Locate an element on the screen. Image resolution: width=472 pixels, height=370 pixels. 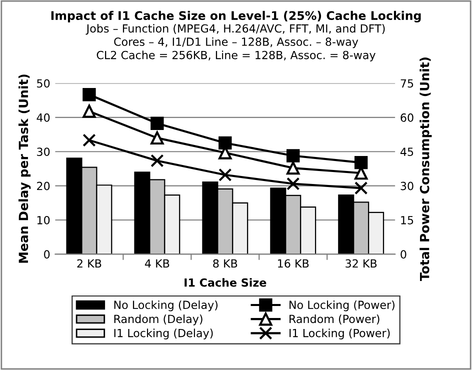
y2-axis-title: Total Power Consumption (Unit) is located at coordinates (426, 169).